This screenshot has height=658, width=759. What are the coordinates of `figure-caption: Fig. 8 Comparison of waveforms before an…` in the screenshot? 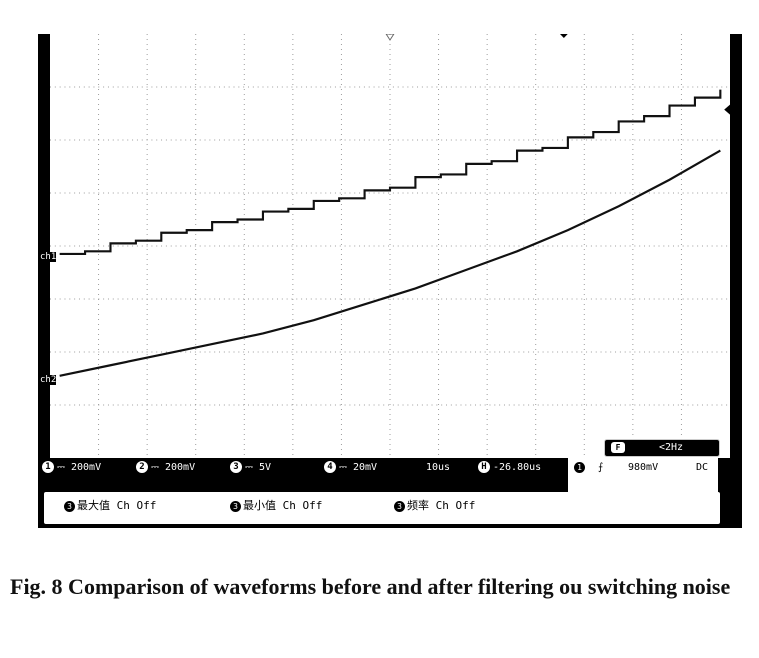 It's located at (370, 586).